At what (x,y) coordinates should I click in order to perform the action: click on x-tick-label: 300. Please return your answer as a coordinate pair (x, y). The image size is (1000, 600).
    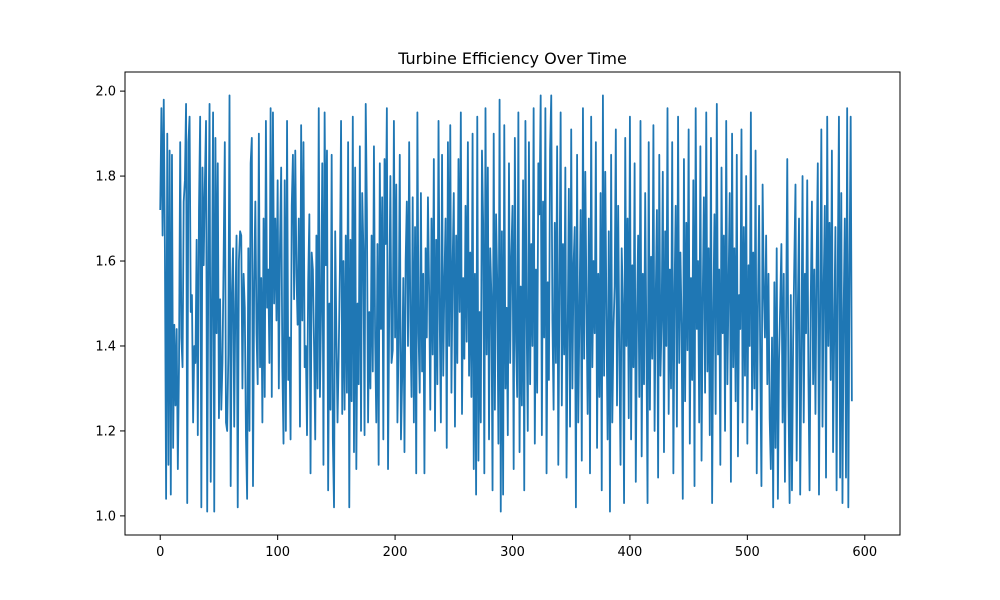
    Looking at the image, I should click on (512, 552).